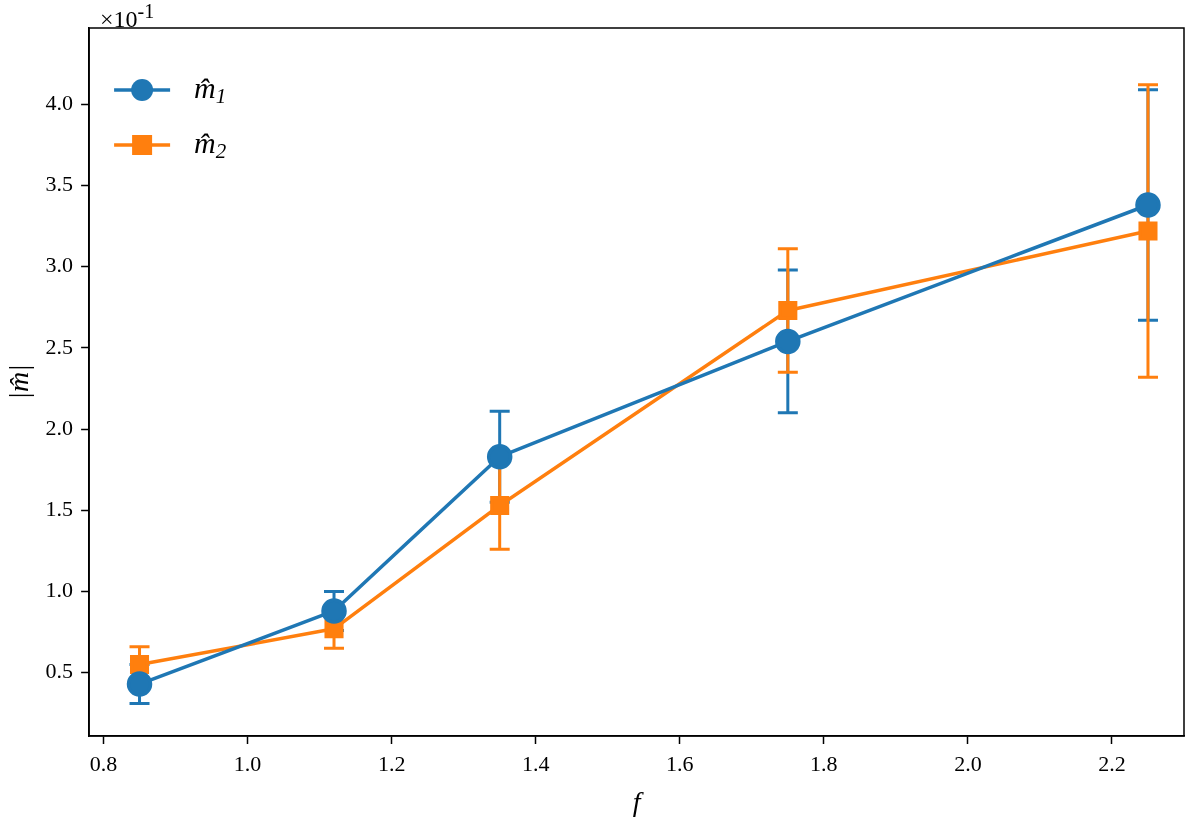 This screenshot has width=1200, height=820. I want to click on x-tick-label: 2.2, so click(1112, 763).